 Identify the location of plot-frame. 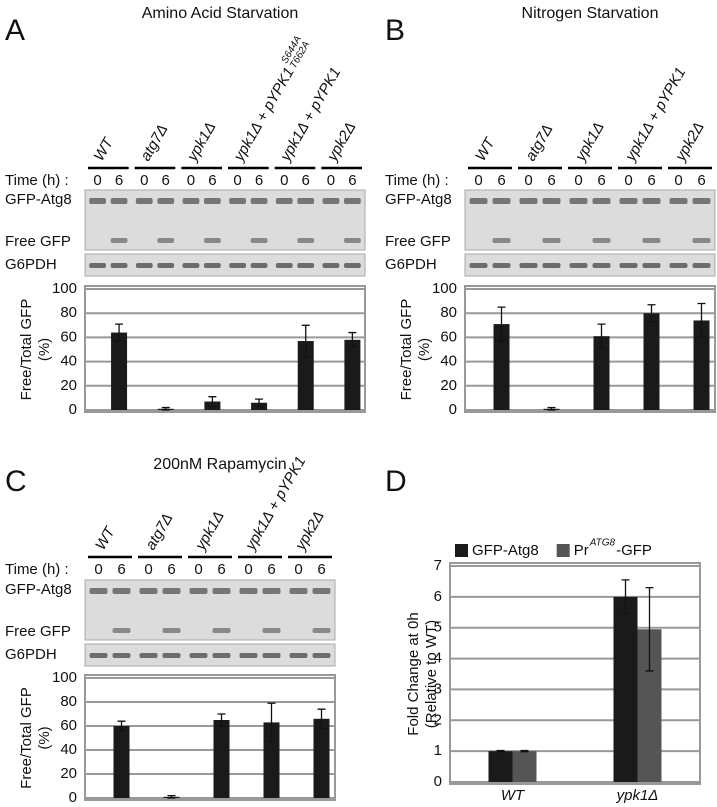
(575, 673).